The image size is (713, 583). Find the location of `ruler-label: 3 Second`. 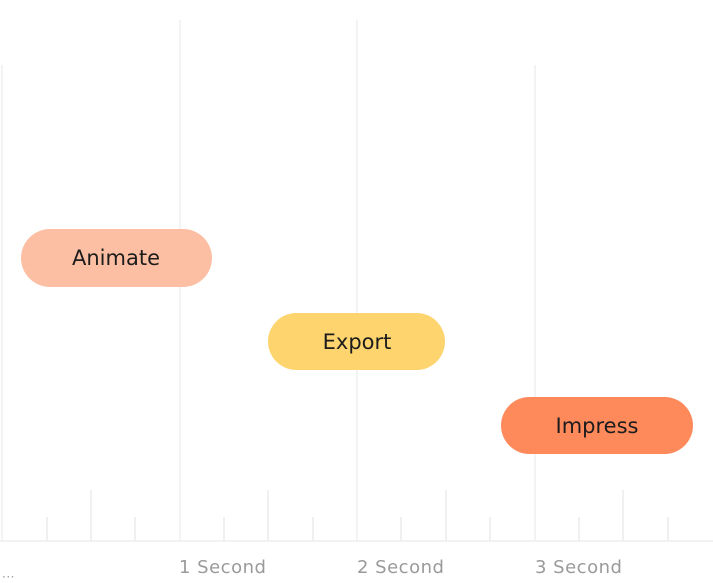

ruler-label: 3 Second is located at coordinates (578, 567).